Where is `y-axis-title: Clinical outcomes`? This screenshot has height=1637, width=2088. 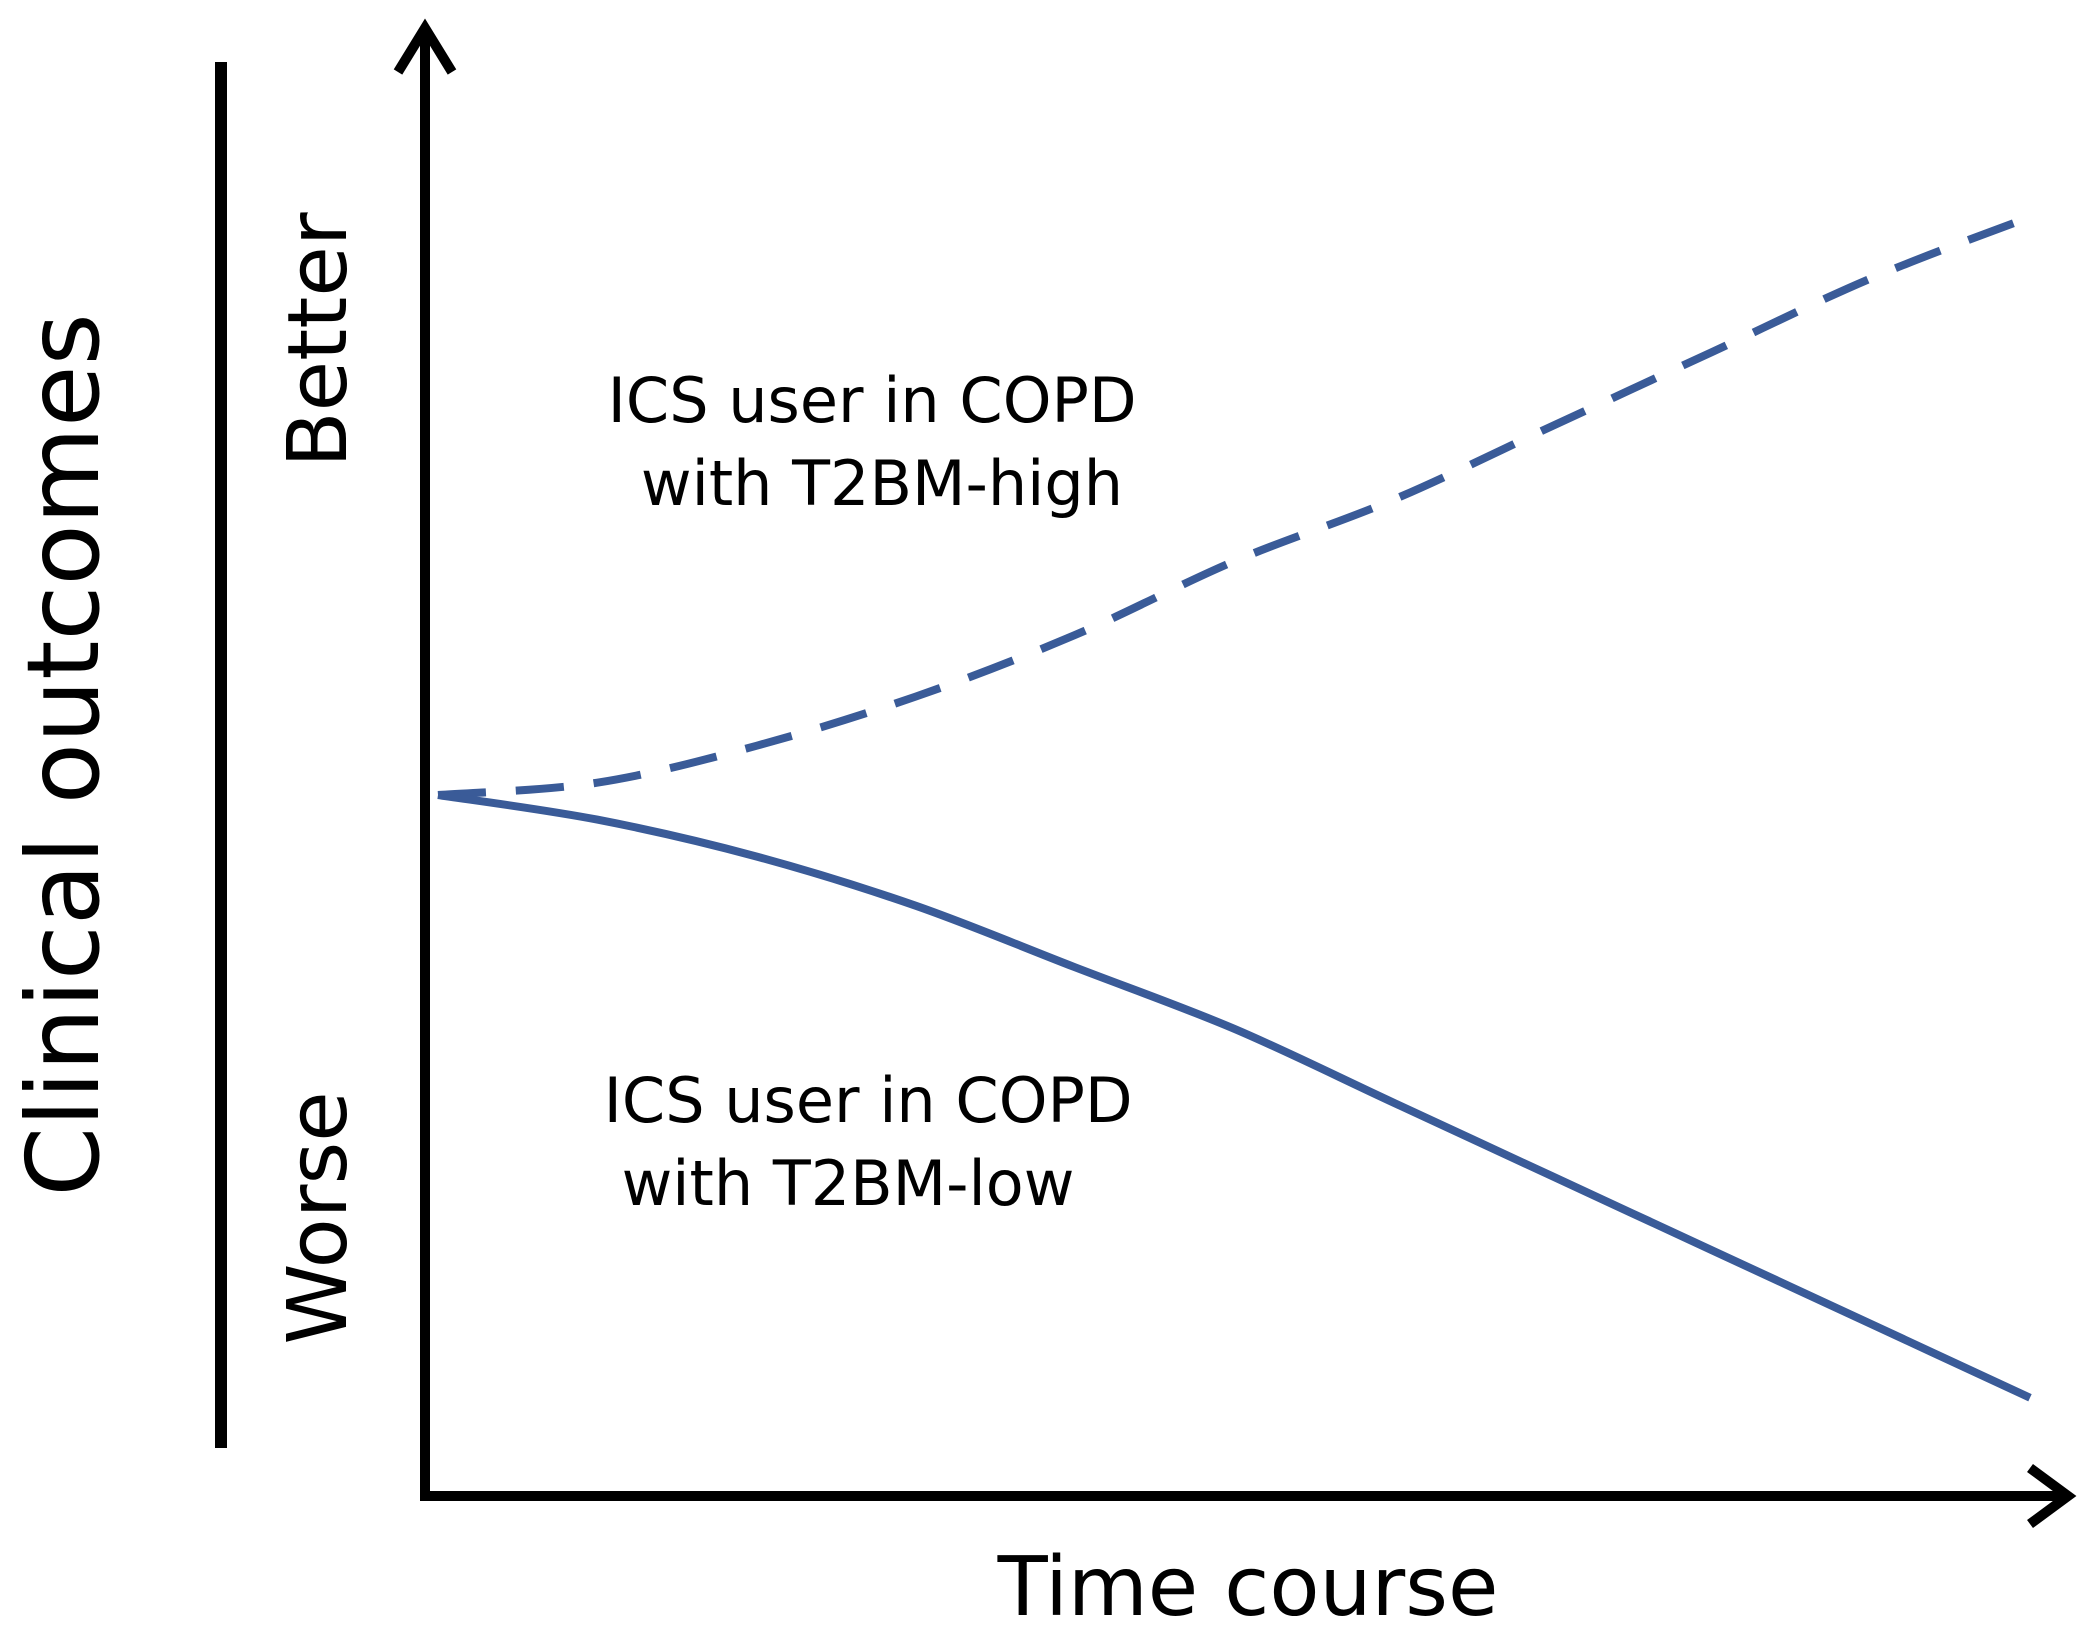
y-axis-title: Clinical outcomes is located at coordinates (63, 754).